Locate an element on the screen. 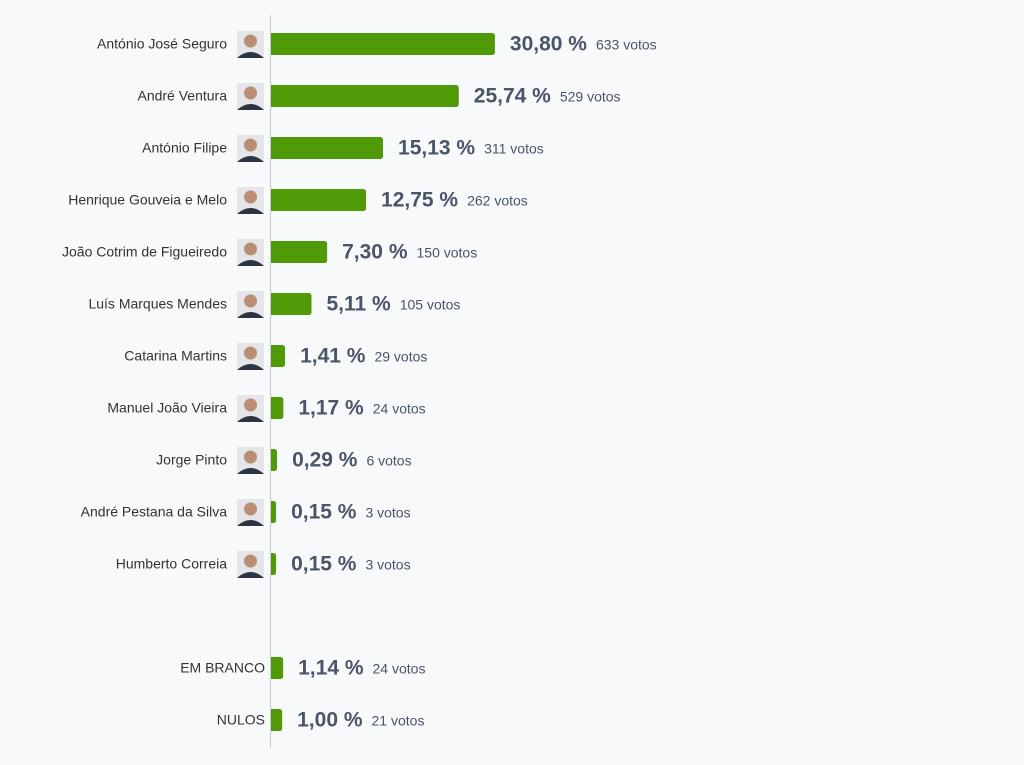 Image resolution: width=1024 pixels, height=765 pixels. votes-label: 21 votos is located at coordinates (398, 721).